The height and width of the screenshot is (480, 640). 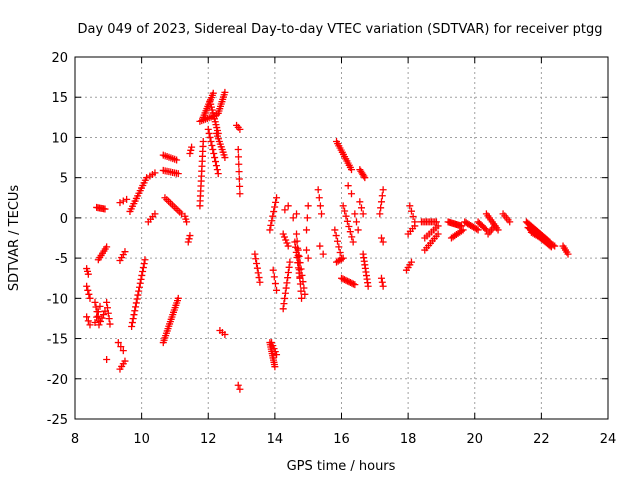 I want to click on x-tick-label: 16, so click(x=341, y=439).